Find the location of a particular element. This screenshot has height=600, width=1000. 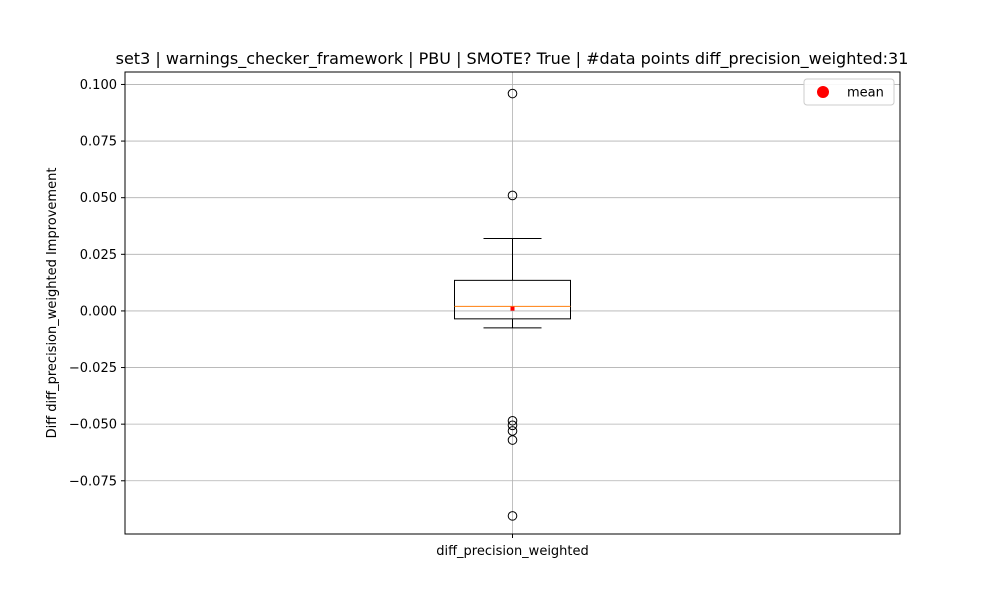

legend-box is located at coordinates (849, 92).